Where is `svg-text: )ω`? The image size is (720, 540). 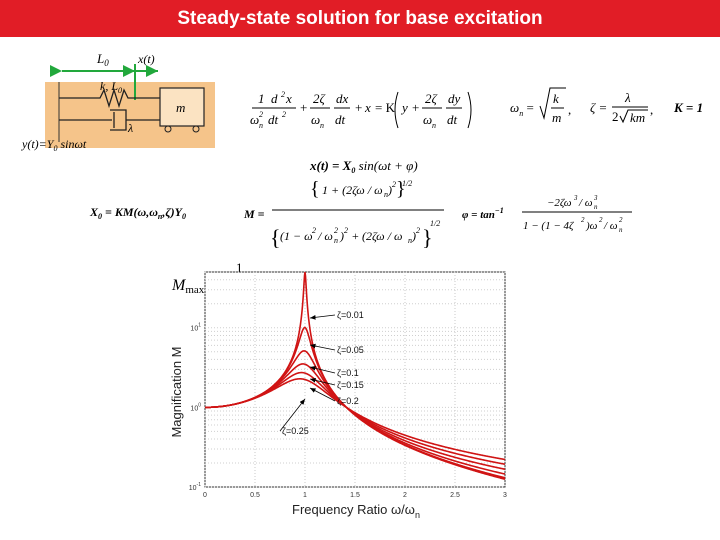 svg-text: )ω is located at coordinates (591, 226).